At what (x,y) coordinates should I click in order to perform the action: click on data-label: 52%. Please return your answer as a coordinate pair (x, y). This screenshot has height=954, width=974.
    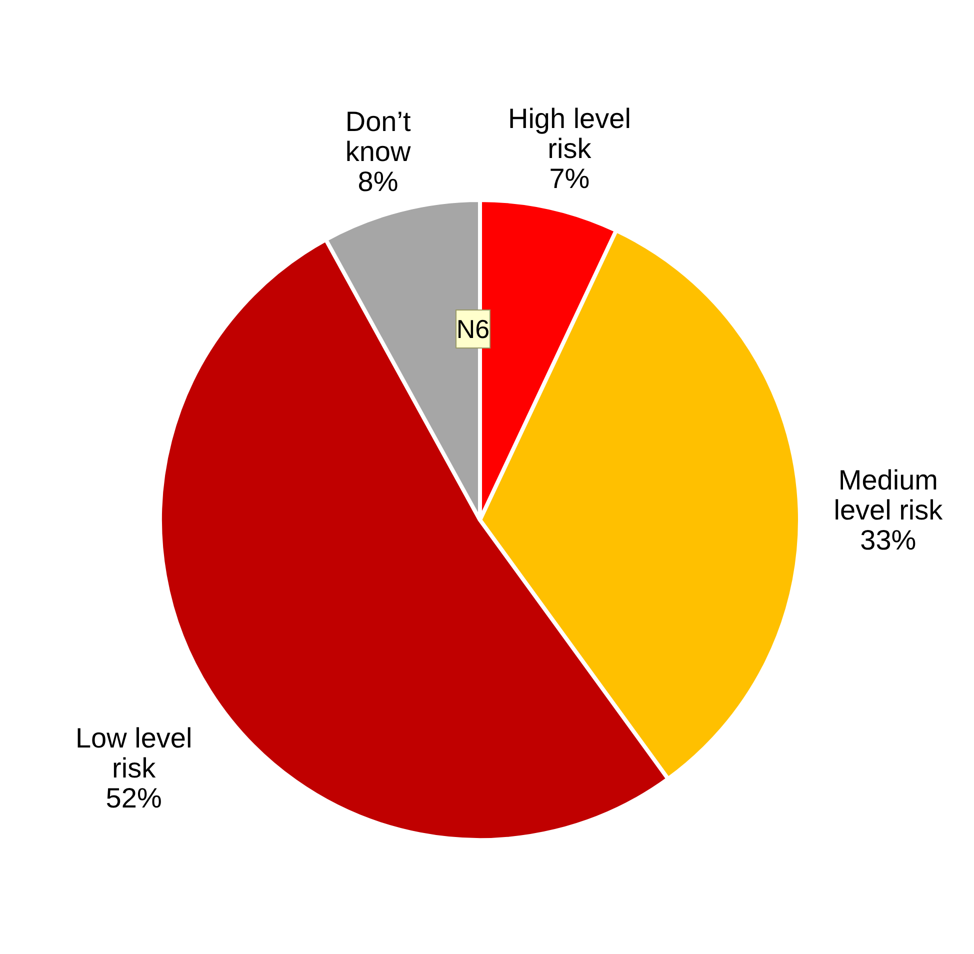
    Looking at the image, I should click on (134, 798).